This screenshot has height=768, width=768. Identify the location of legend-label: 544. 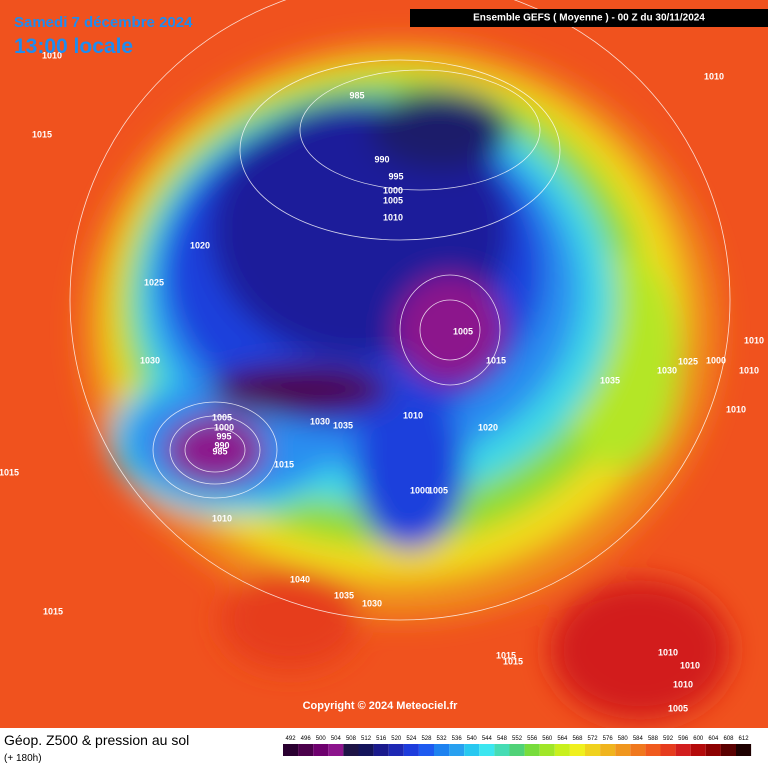
(487, 739).